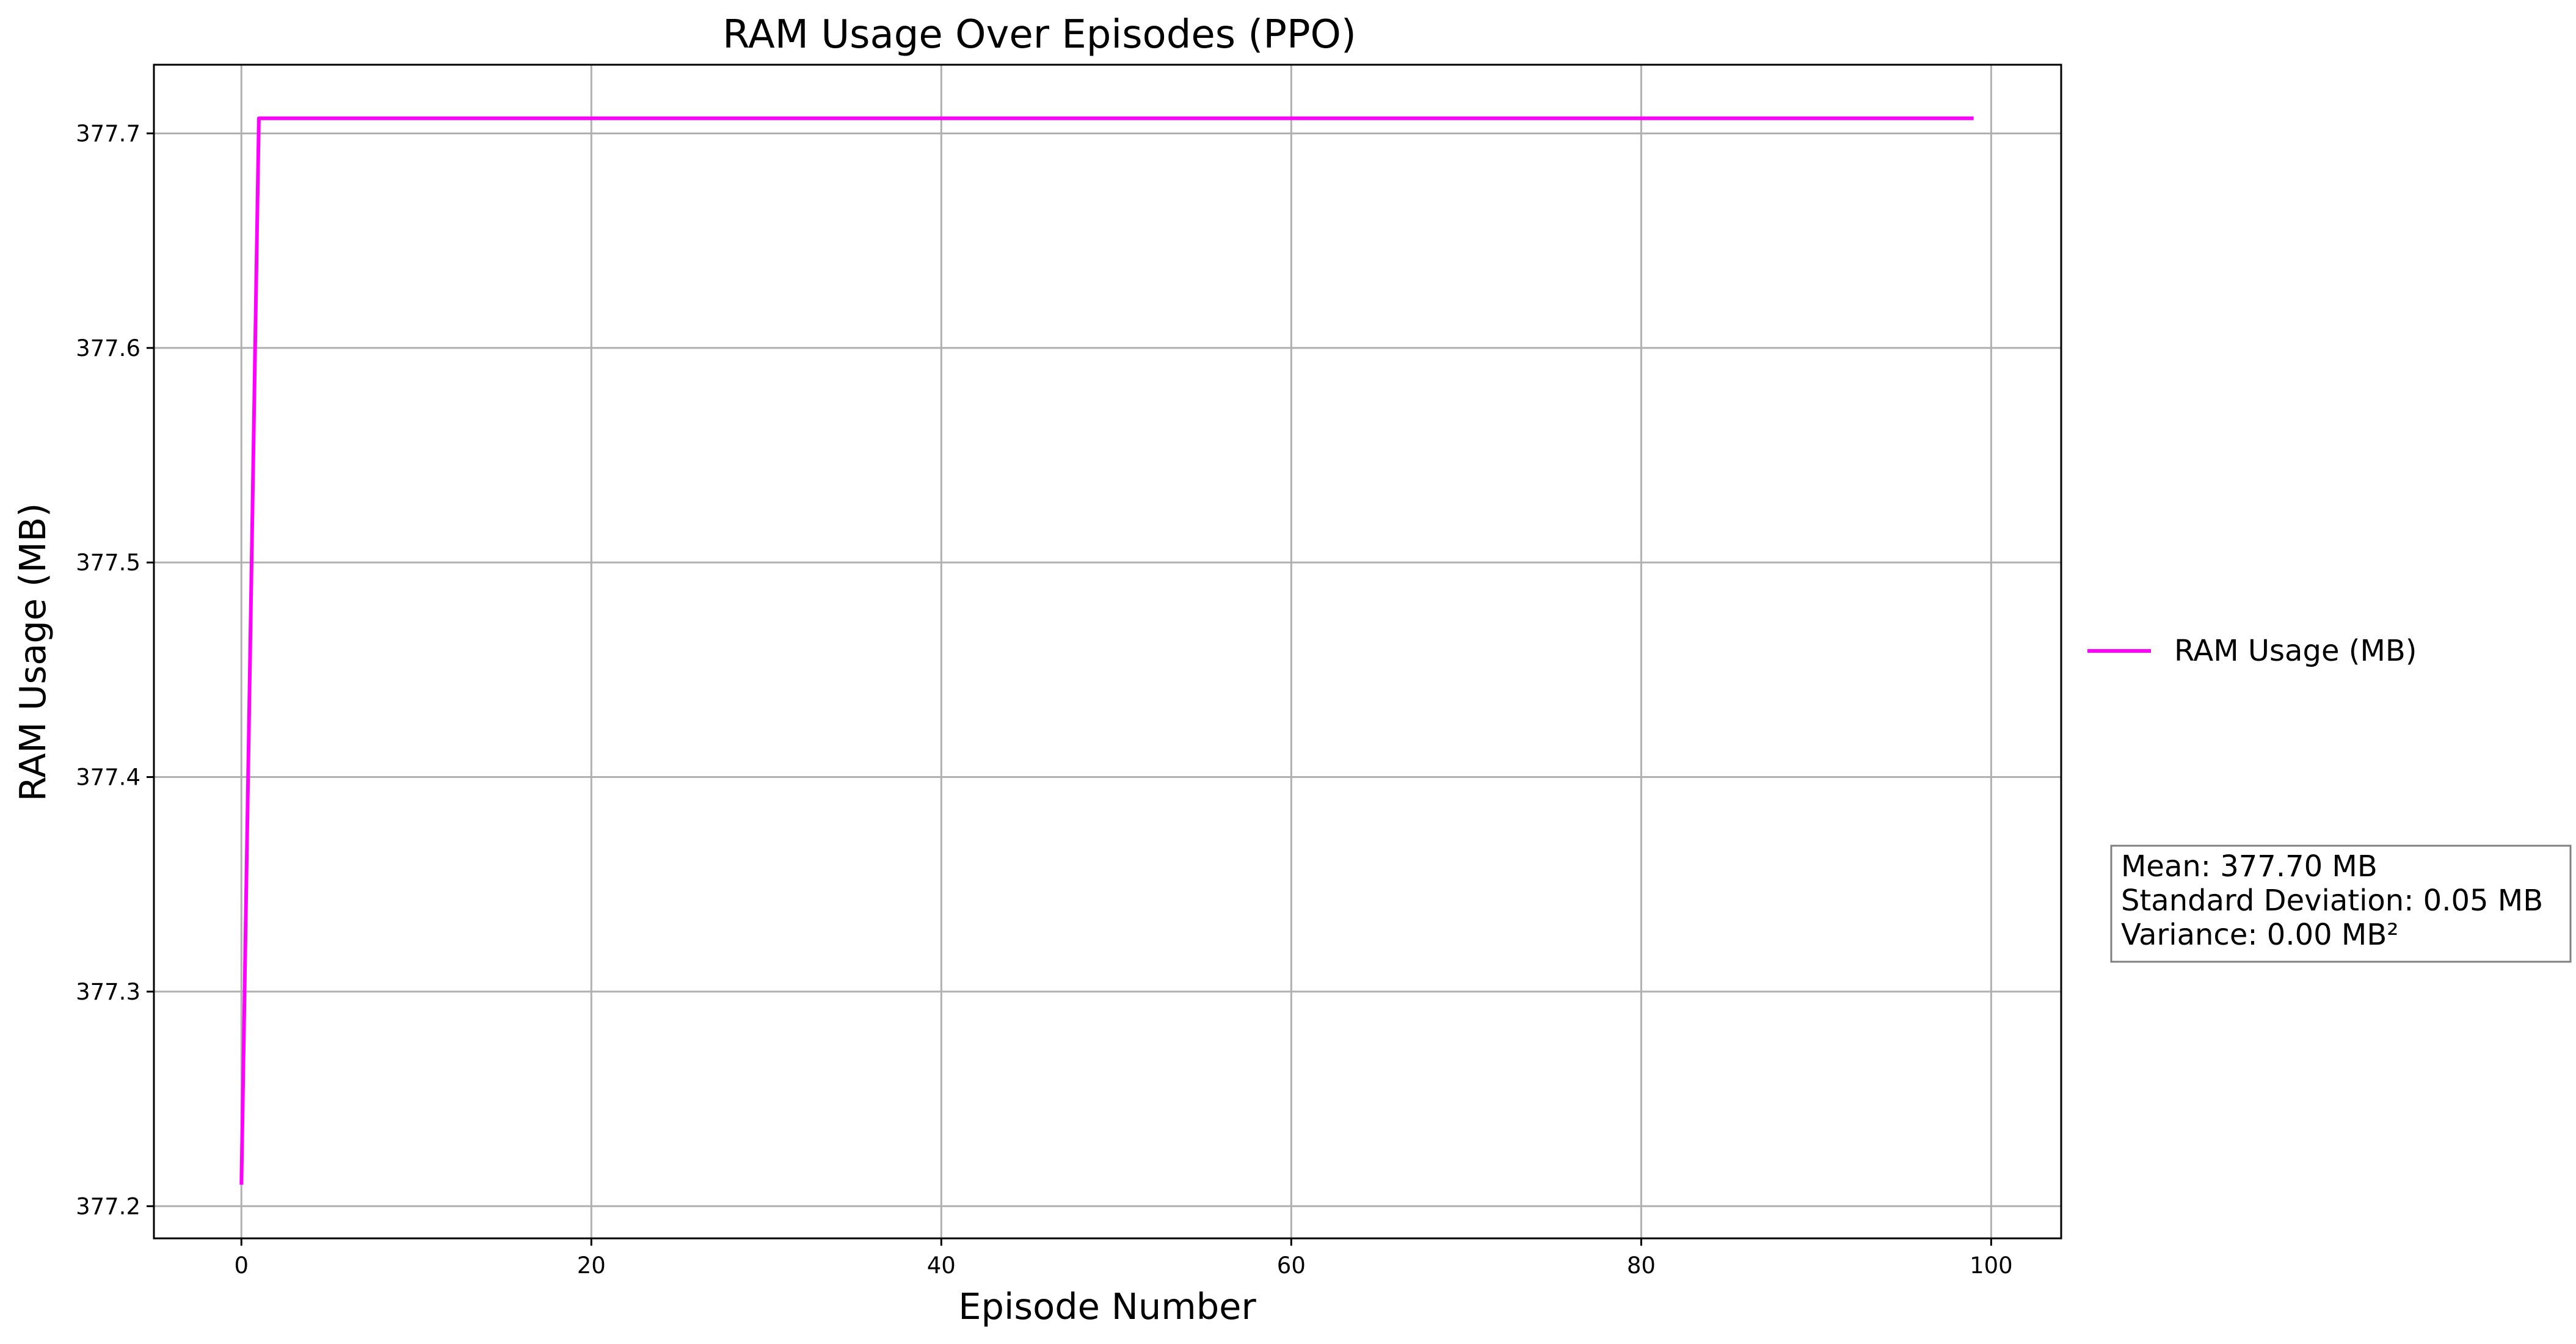 This screenshot has height=1344, width=2576. Describe the element at coordinates (941, 1265) in the screenshot. I see `x-tick-label: 40` at that location.